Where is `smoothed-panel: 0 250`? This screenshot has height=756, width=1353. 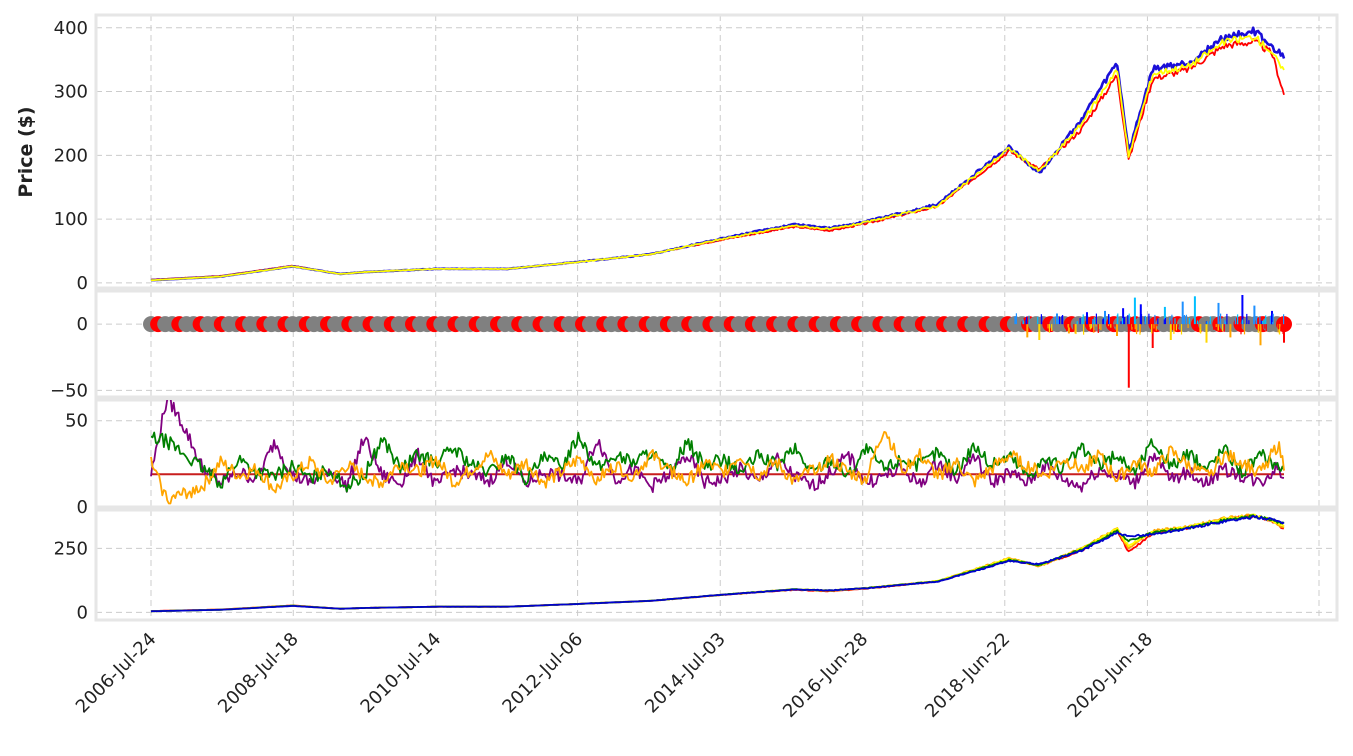 smoothed-panel: 0 250 is located at coordinates (696, 565).